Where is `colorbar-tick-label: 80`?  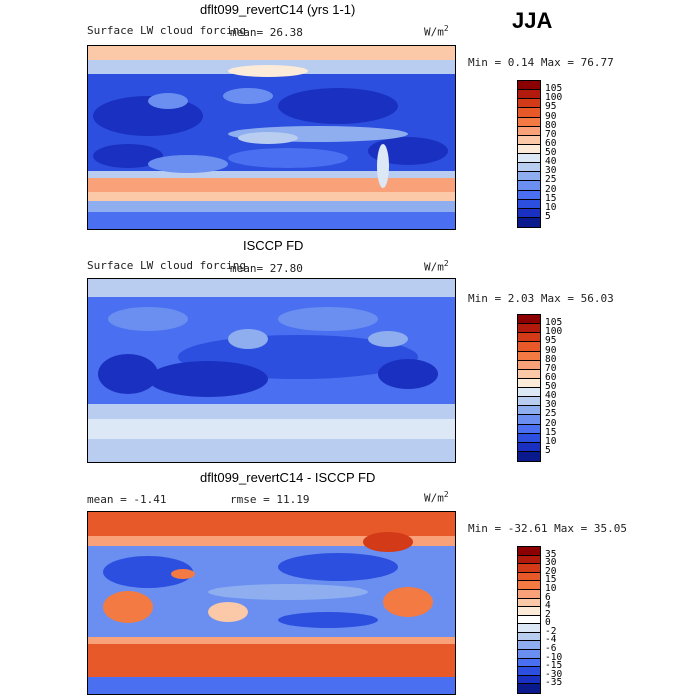 colorbar-tick-label: 80 is located at coordinates (551, 125).